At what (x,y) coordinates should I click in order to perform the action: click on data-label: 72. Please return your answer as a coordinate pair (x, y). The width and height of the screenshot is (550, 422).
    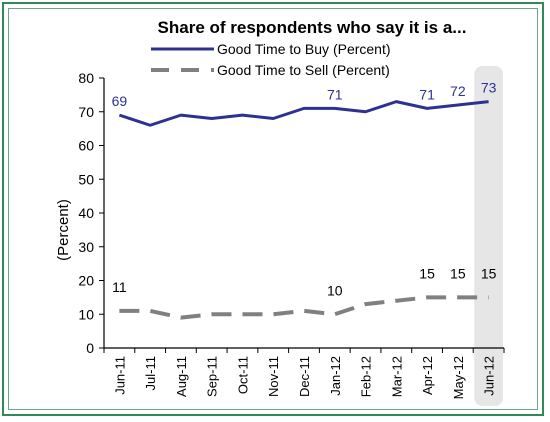
    Looking at the image, I should click on (458, 91).